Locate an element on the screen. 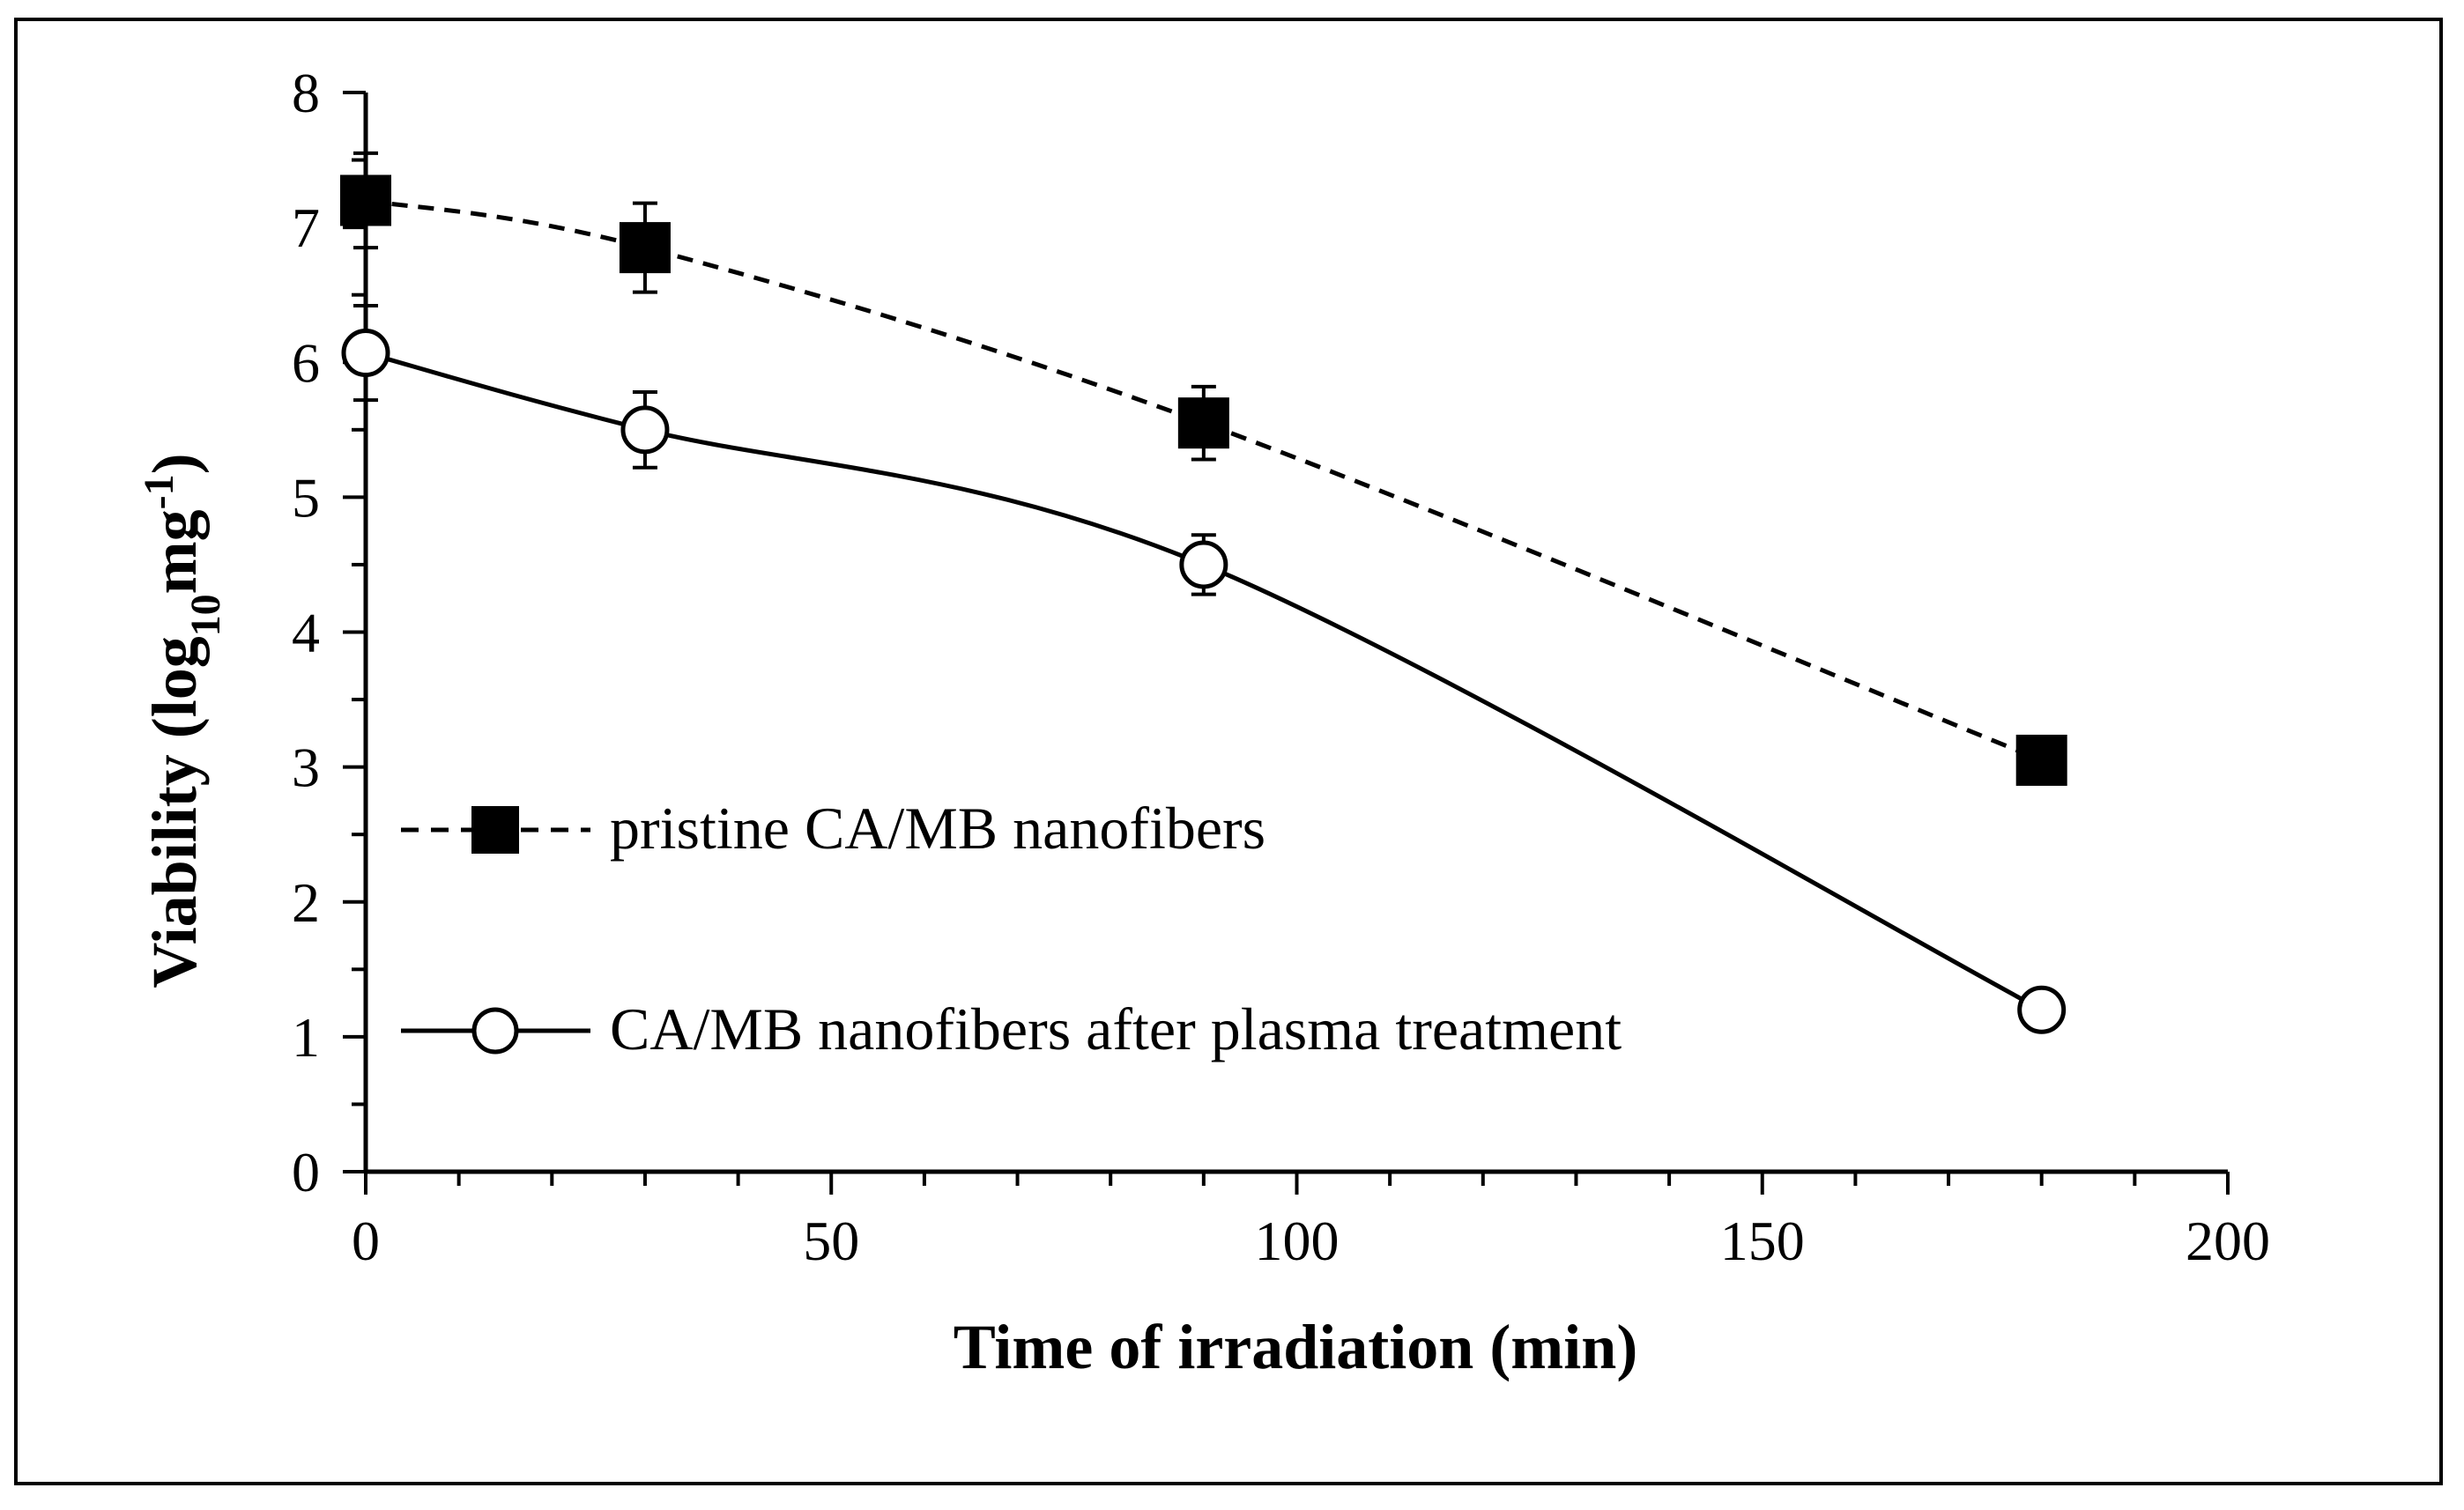  y-axis-title: Viability (log10mg-1) is located at coordinates (182, 720).